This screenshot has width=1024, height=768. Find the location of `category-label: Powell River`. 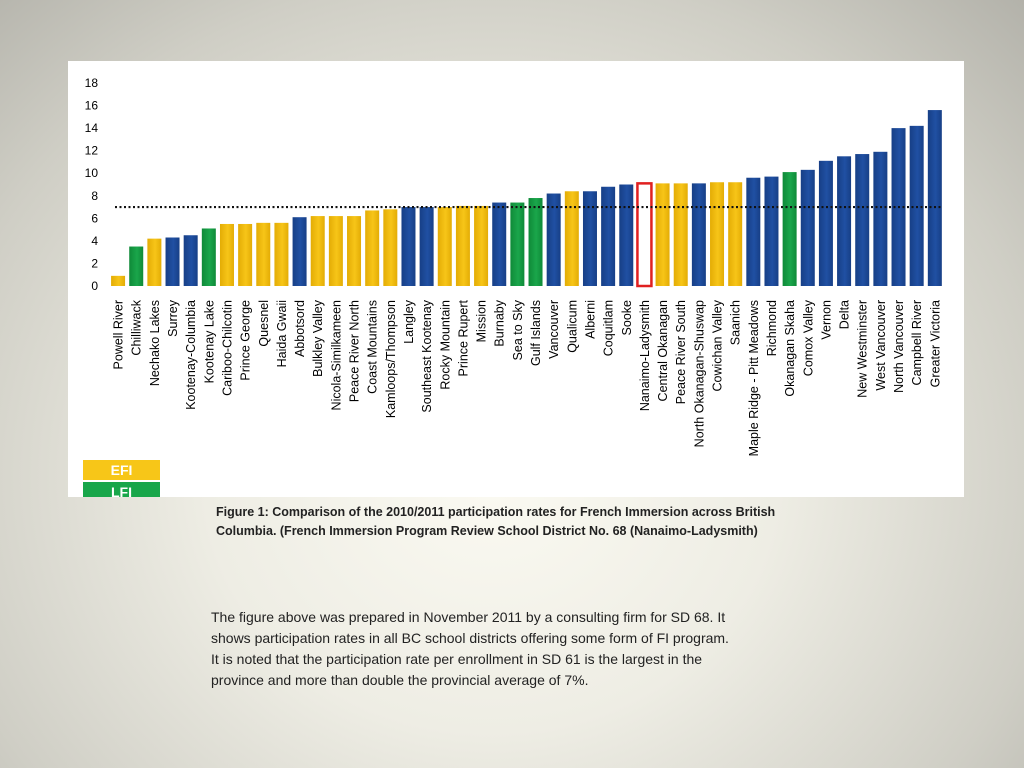

category-label: Powell River is located at coordinates (119, 334).